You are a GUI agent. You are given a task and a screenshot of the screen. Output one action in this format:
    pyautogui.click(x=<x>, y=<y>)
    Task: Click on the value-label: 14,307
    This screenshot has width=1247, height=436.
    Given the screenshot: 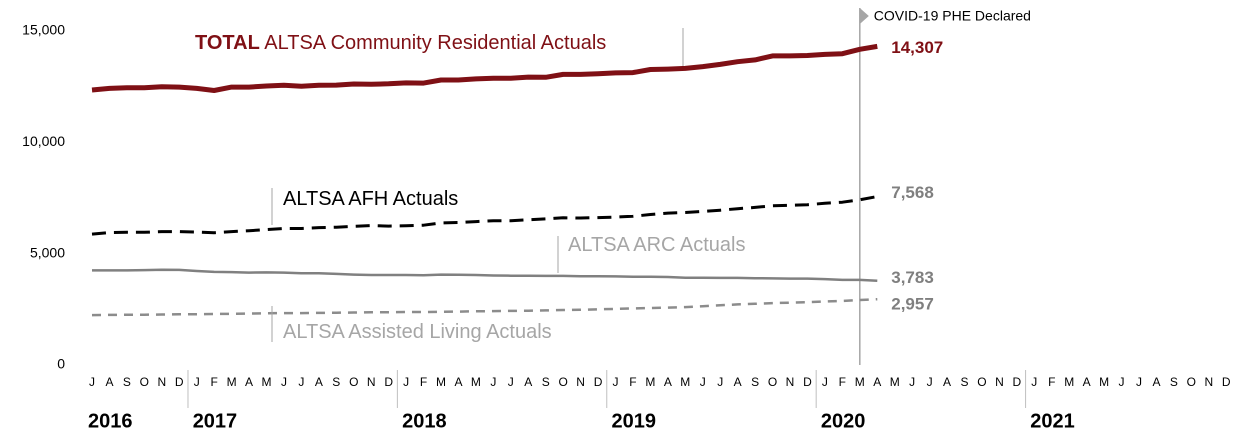 What is the action you would take?
    pyautogui.click(x=917, y=47)
    